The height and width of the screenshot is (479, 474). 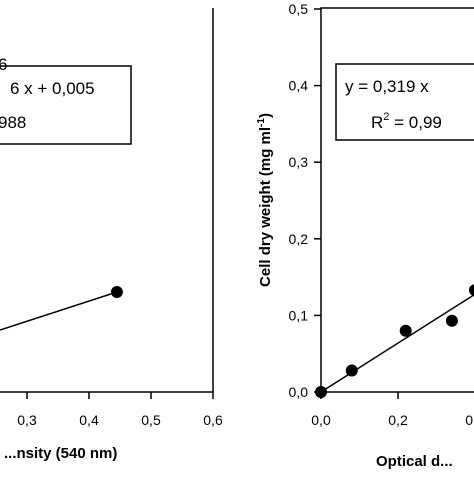 What do you see at coordinates (52, 88) in the screenshot?
I see `left-equation-line1: 6 x + 0,005` at bounding box center [52, 88].